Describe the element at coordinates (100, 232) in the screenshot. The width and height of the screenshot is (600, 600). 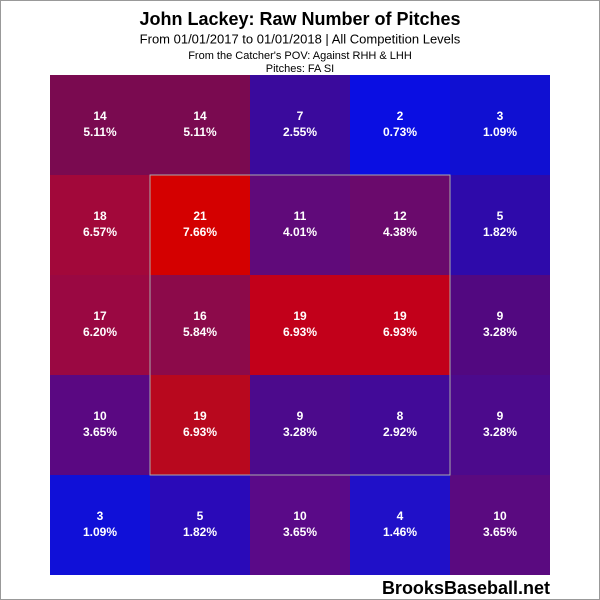
I see `cell-percent: 6.57%` at that location.